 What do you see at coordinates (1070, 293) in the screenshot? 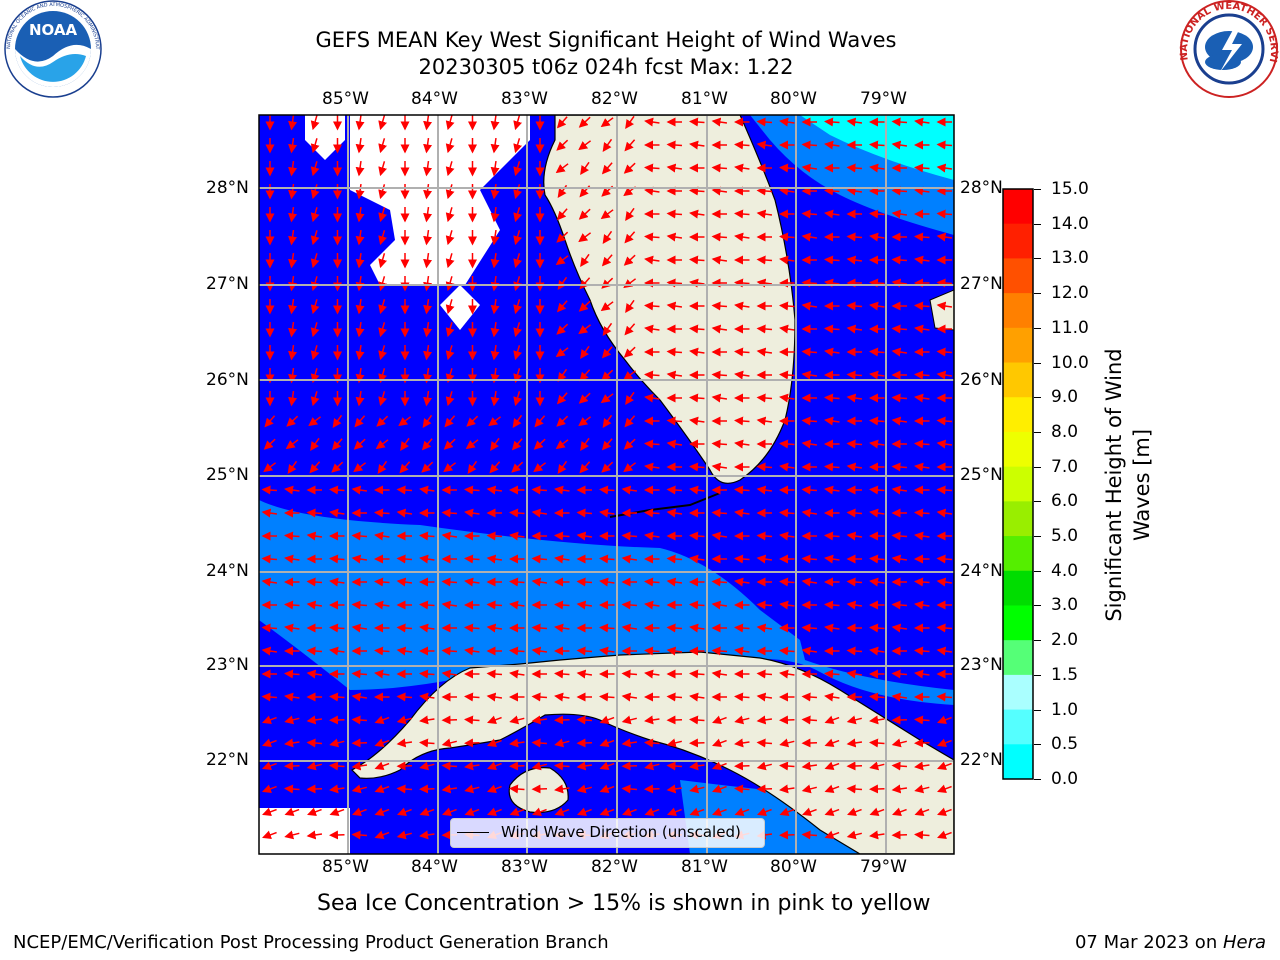
I see `colorbar-tick-label: 12.0` at bounding box center [1070, 293].